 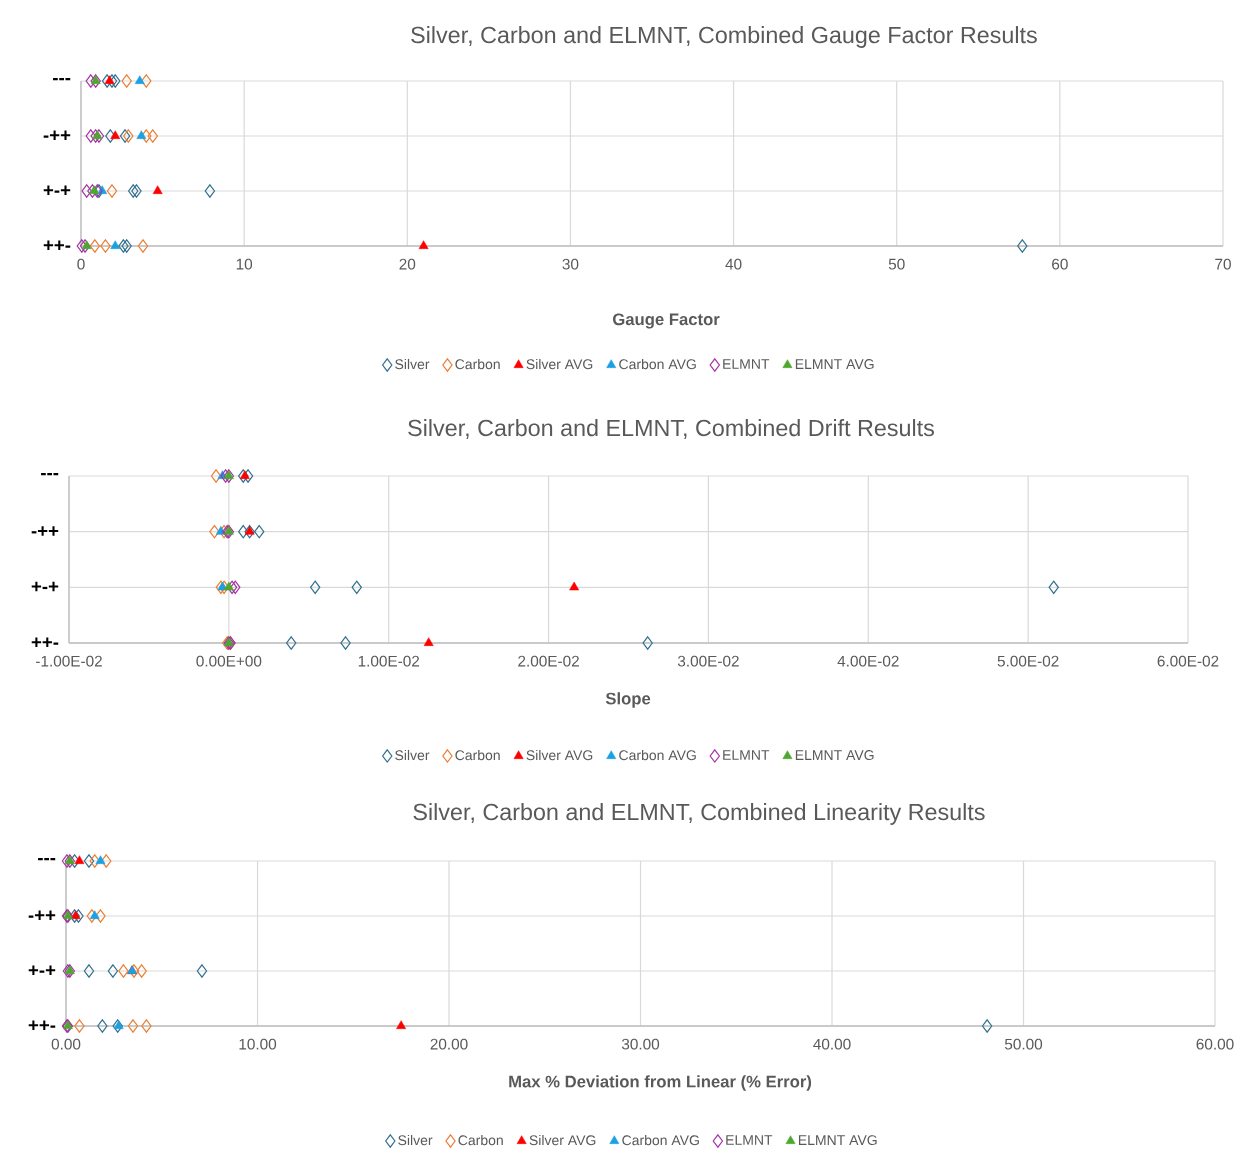 What do you see at coordinates (449, 1044) in the screenshot?
I see `x-tick-label: 20.00` at bounding box center [449, 1044].